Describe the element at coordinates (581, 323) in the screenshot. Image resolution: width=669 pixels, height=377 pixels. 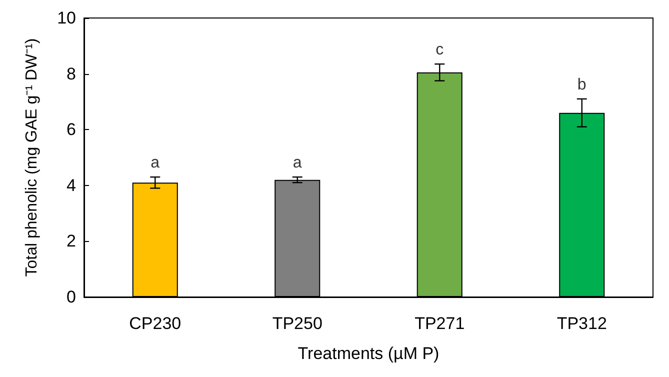
I see `x-tick-label: TP312` at that location.